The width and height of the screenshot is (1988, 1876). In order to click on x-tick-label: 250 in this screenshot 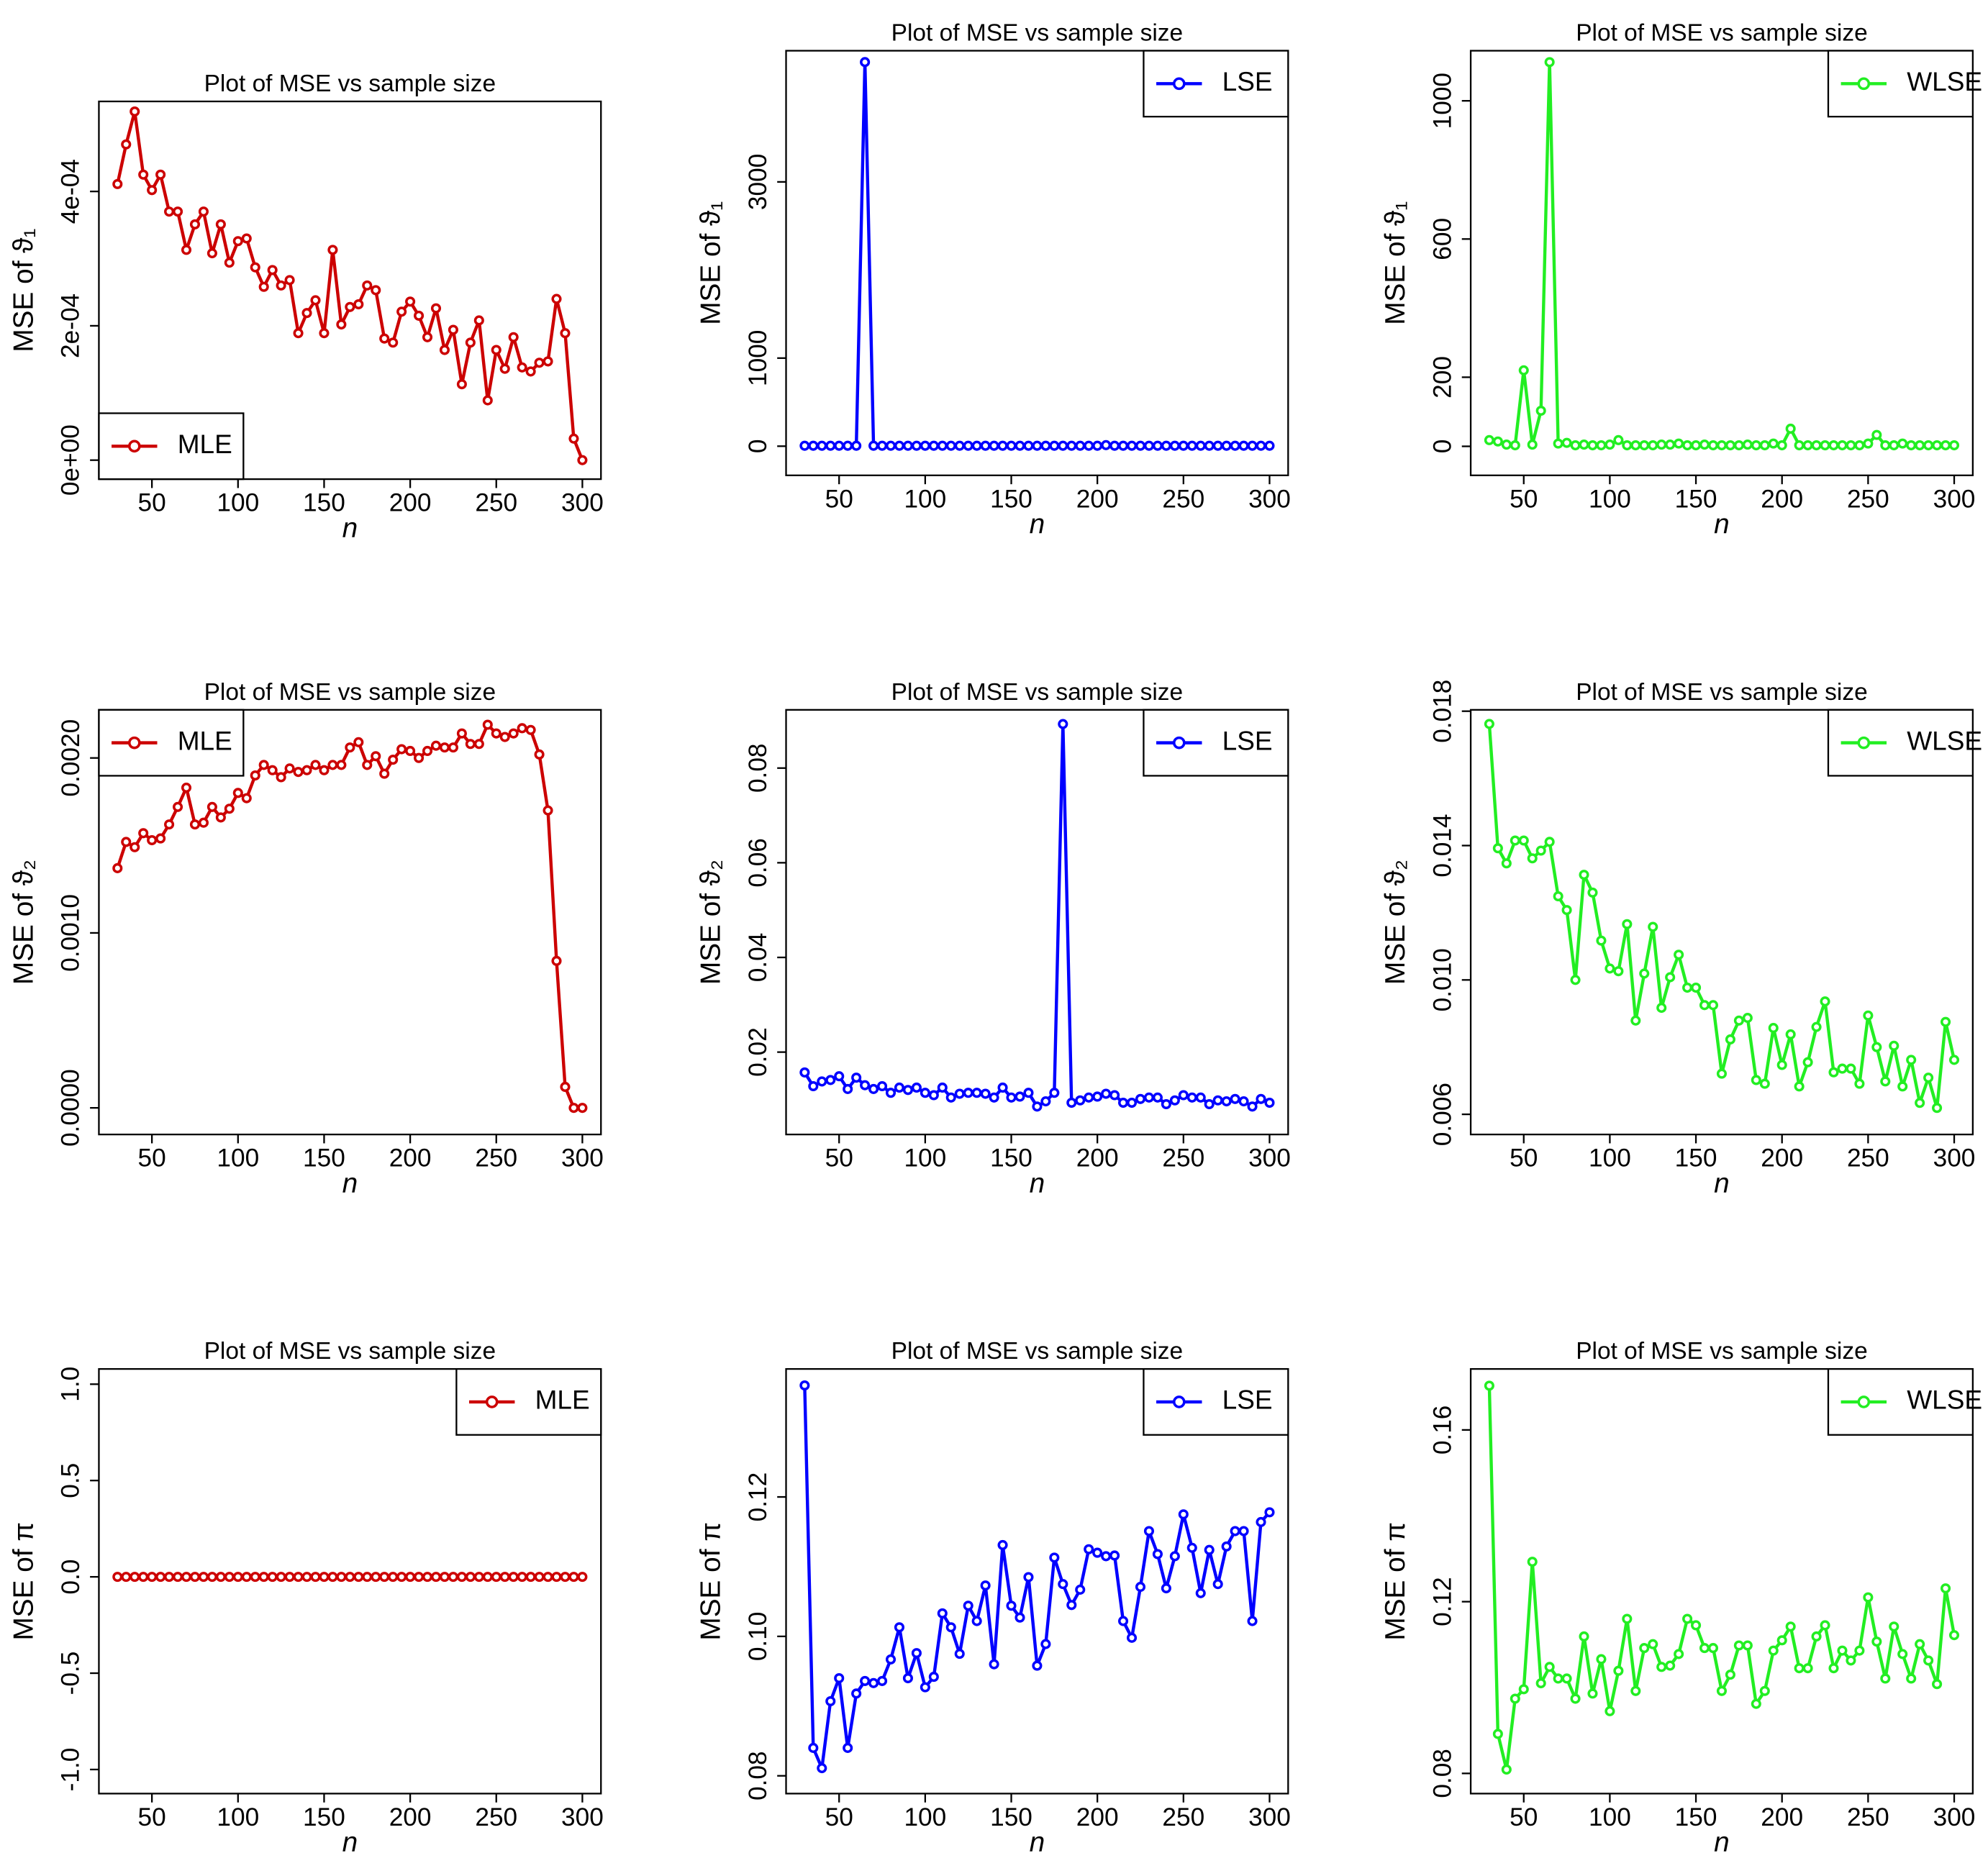, I will do `click(1868, 1817)`.